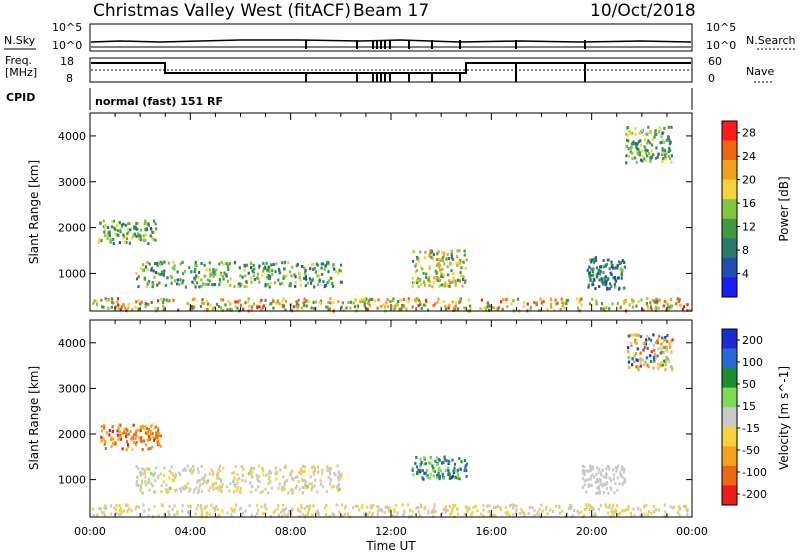 This screenshot has height=554, width=800. What do you see at coordinates (729, 417) in the screenshot?
I see `velocity-colorbar-frame` at bounding box center [729, 417].